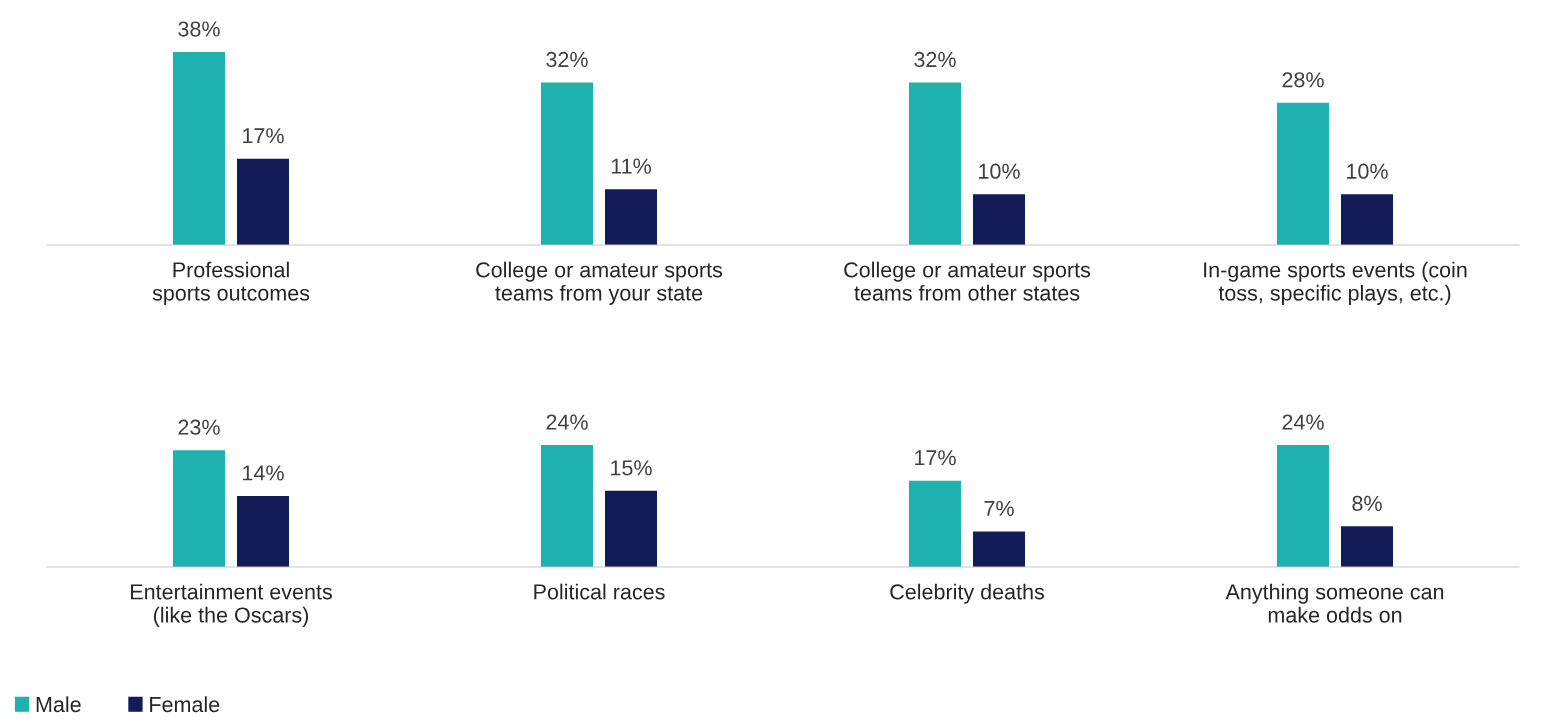 Image resolution: width=1553 pixels, height=727 pixels. I want to click on x-tick-label: Celebrity deaths, so click(967, 593).